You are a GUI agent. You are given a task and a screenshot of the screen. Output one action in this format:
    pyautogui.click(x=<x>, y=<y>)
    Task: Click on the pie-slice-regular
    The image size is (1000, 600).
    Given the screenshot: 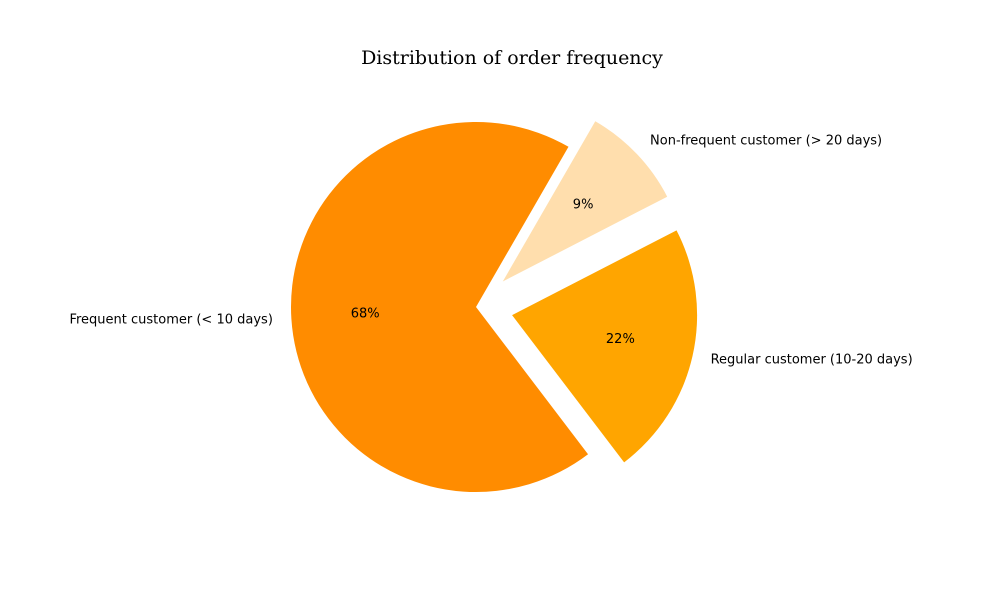 What is the action you would take?
    pyautogui.click(x=605, y=346)
    